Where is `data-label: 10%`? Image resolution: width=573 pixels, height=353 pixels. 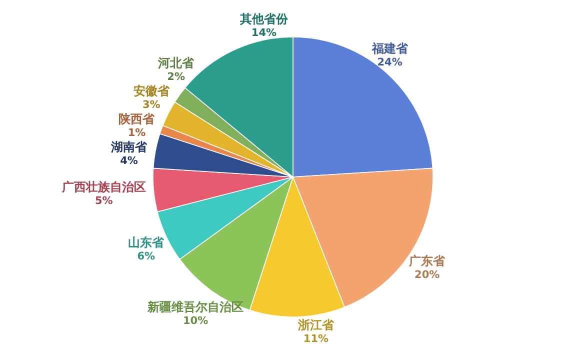
data-label: 10% is located at coordinates (195, 320).